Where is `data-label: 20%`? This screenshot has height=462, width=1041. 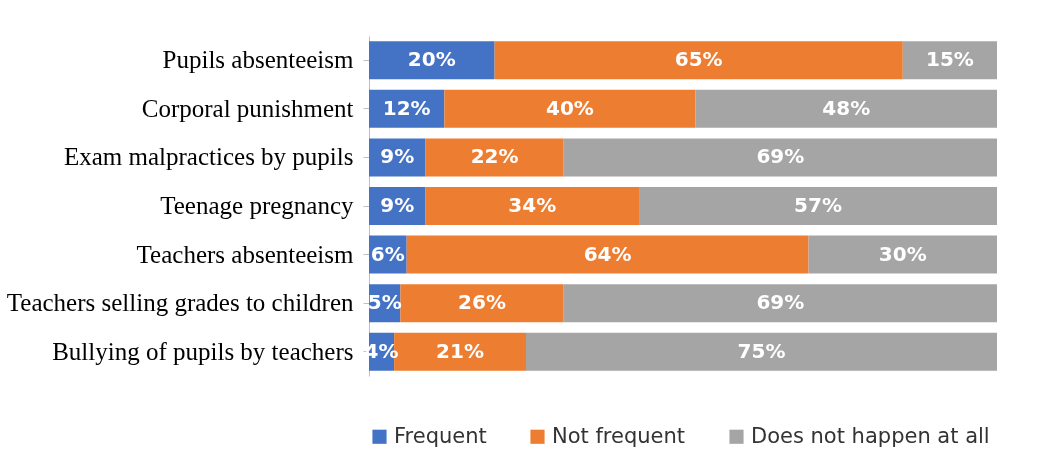 data-label: 20% is located at coordinates (431, 59).